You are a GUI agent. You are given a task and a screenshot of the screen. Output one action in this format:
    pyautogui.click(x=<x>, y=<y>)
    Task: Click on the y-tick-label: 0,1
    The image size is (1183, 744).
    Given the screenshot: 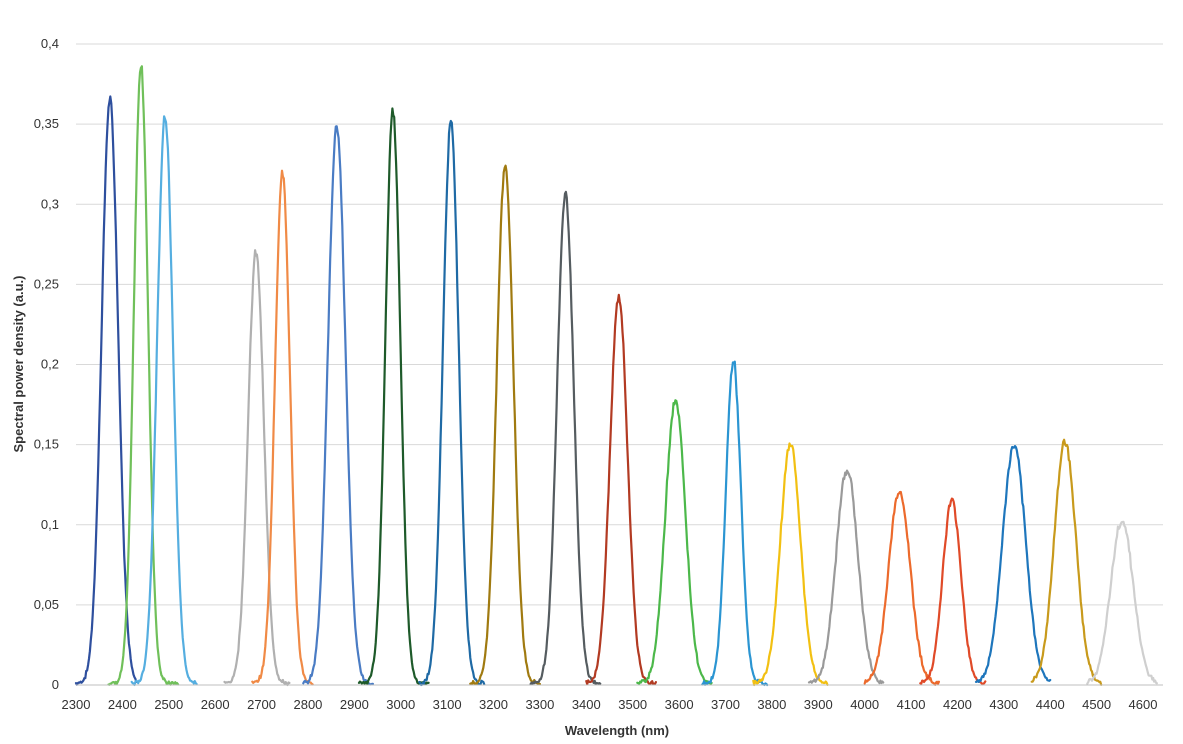 What is the action you would take?
    pyautogui.click(x=50, y=524)
    